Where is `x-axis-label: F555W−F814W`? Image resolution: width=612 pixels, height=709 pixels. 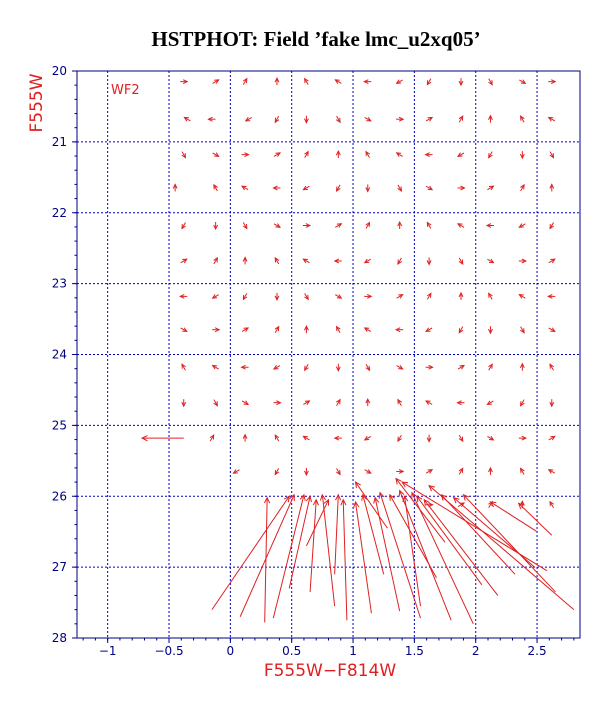 x-axis-label: F555W−F814W is located at coordinates (330, 671).